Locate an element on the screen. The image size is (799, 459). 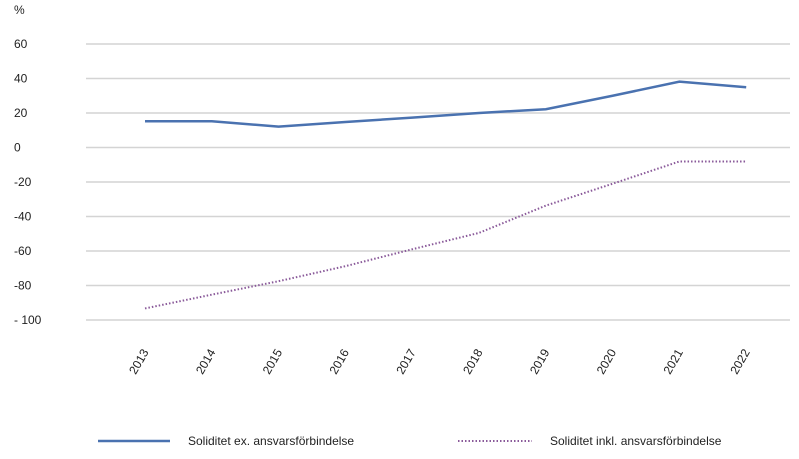
y-tick-label: -20 is located at coordinates (23, 182).